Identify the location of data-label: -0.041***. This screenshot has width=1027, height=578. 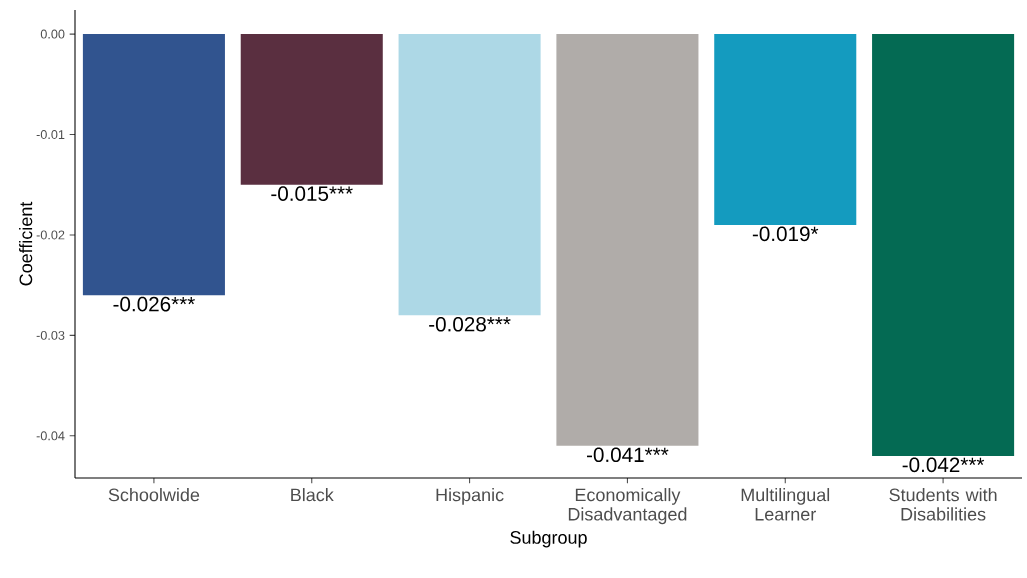
(627, 455).